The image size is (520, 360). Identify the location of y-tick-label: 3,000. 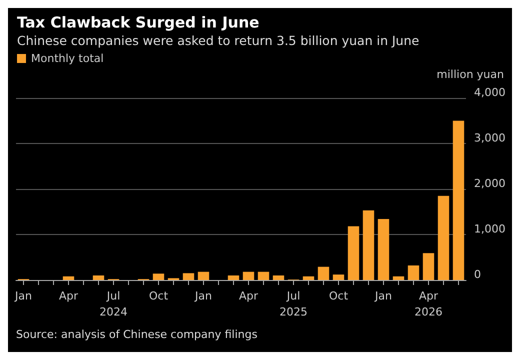
(490, 138).